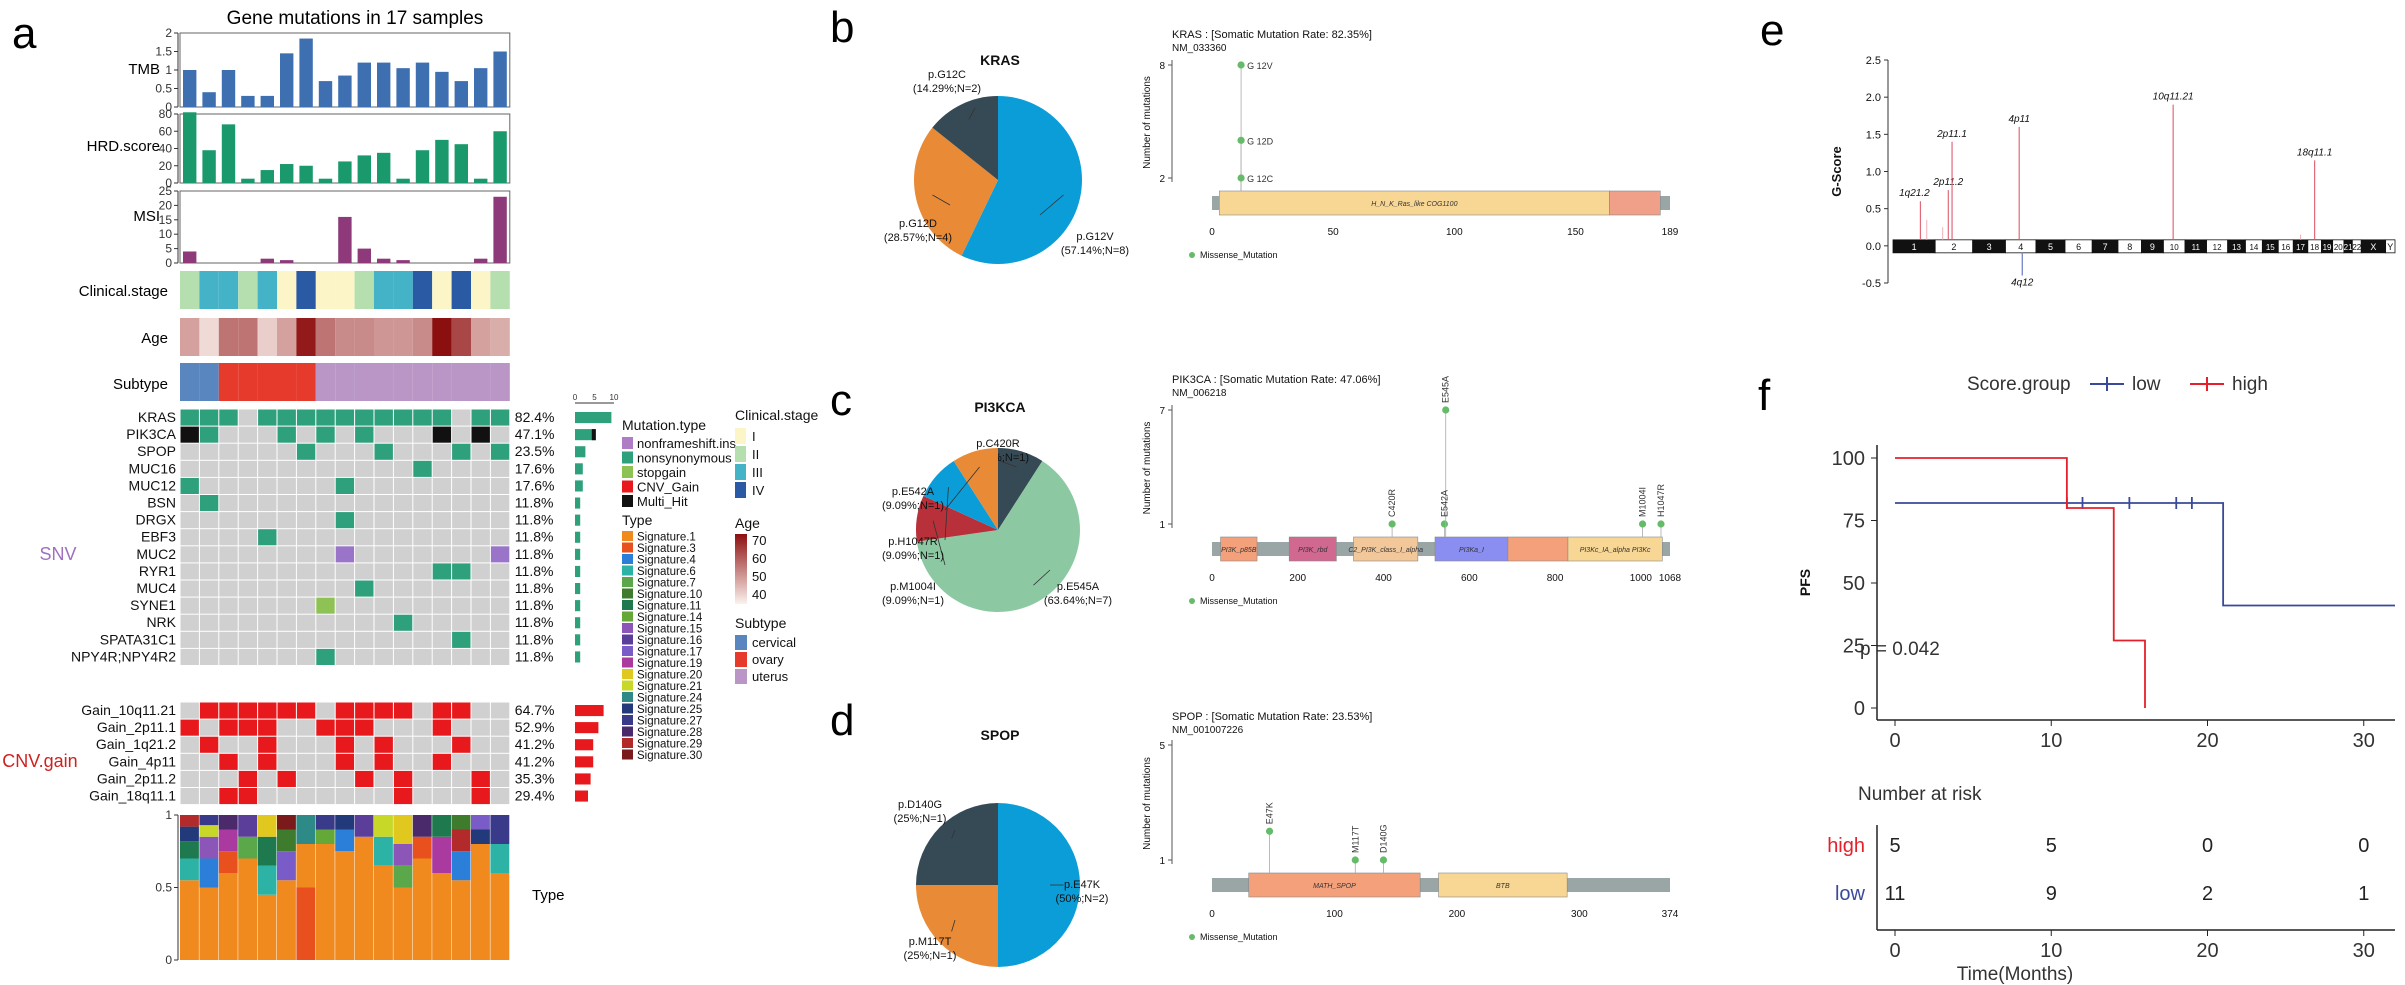 This screenshot has height=985, width=2405. Describe the element at coordinates (163, 888) in the screenshot. I see `type-tick-label: 0.5` at that location.